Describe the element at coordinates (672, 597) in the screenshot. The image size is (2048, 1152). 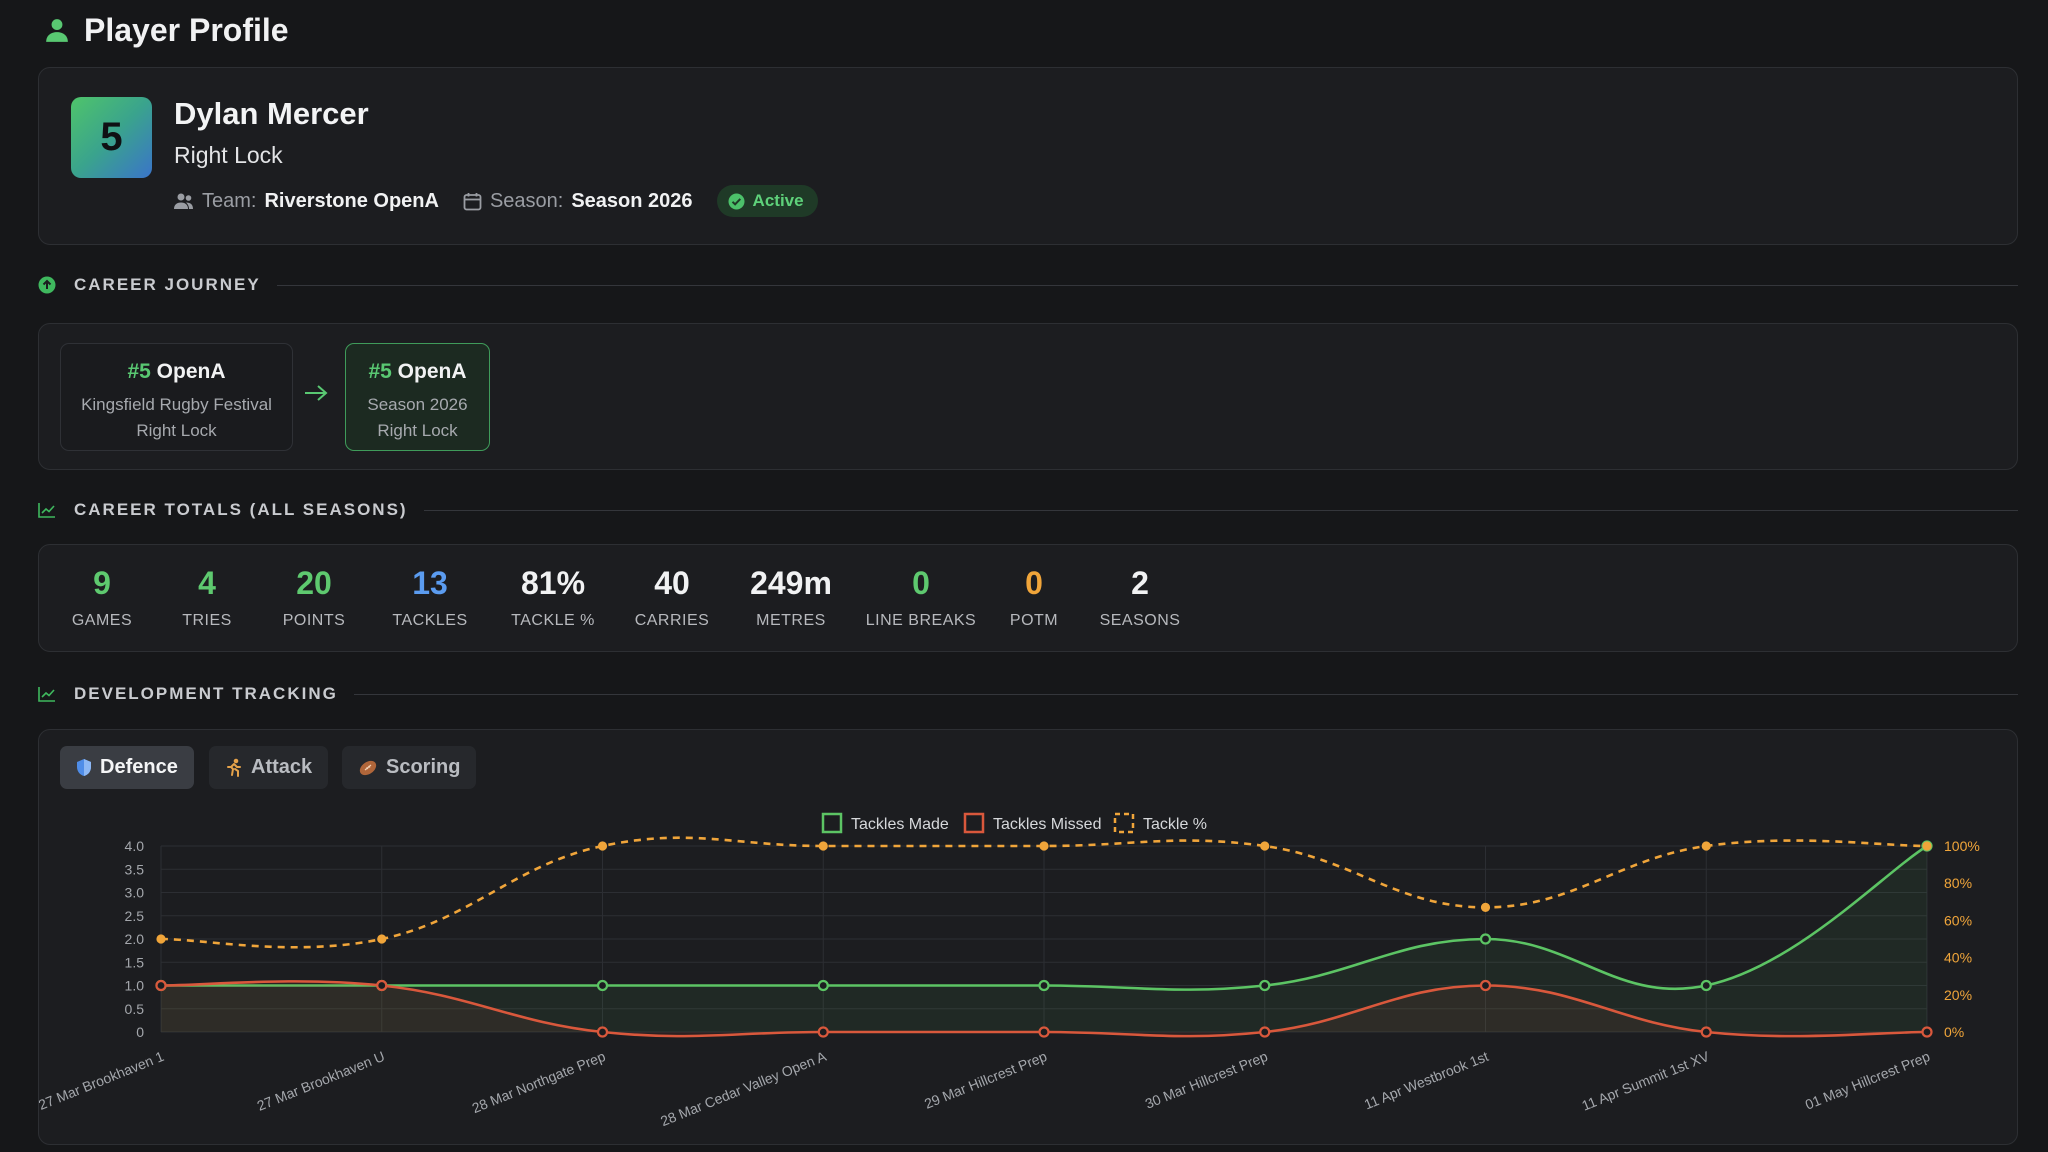
I see `stat-carries: 40 CARRIES` at that location.